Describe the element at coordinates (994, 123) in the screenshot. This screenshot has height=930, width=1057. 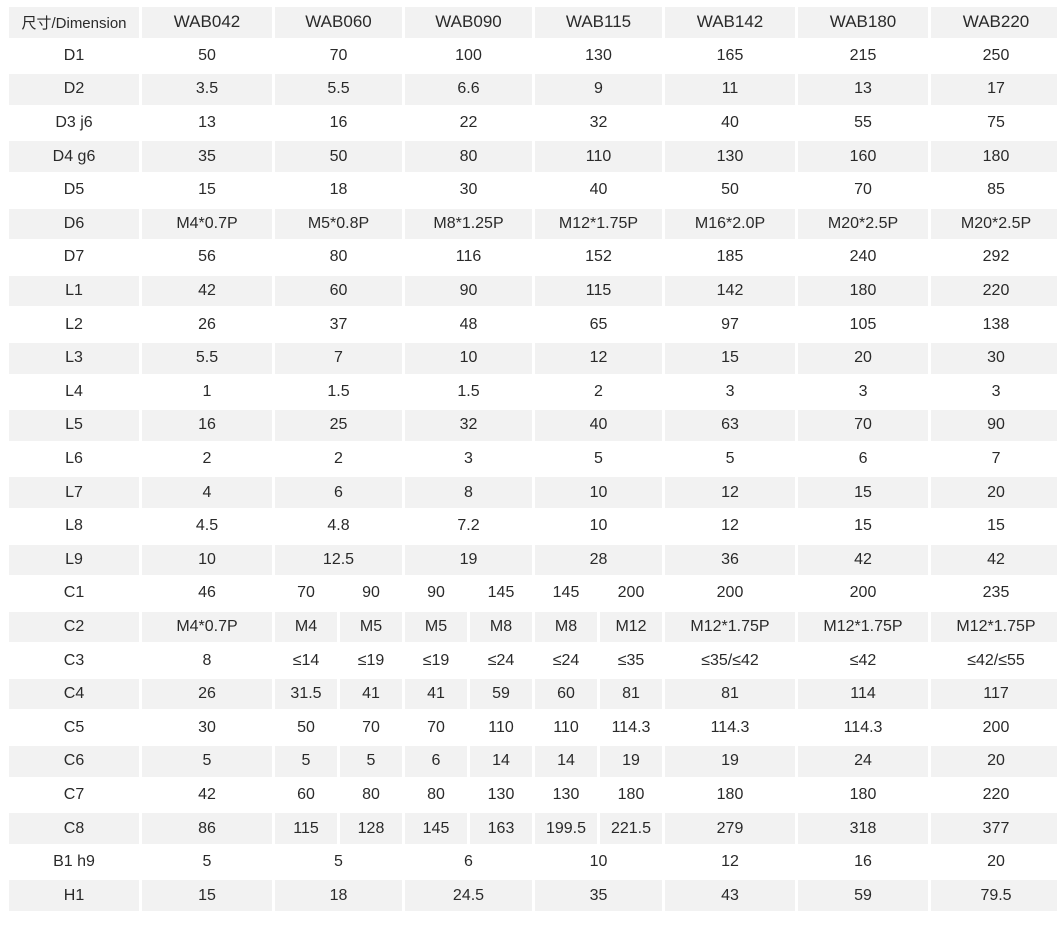
I see `table-cell: 75` at that location.